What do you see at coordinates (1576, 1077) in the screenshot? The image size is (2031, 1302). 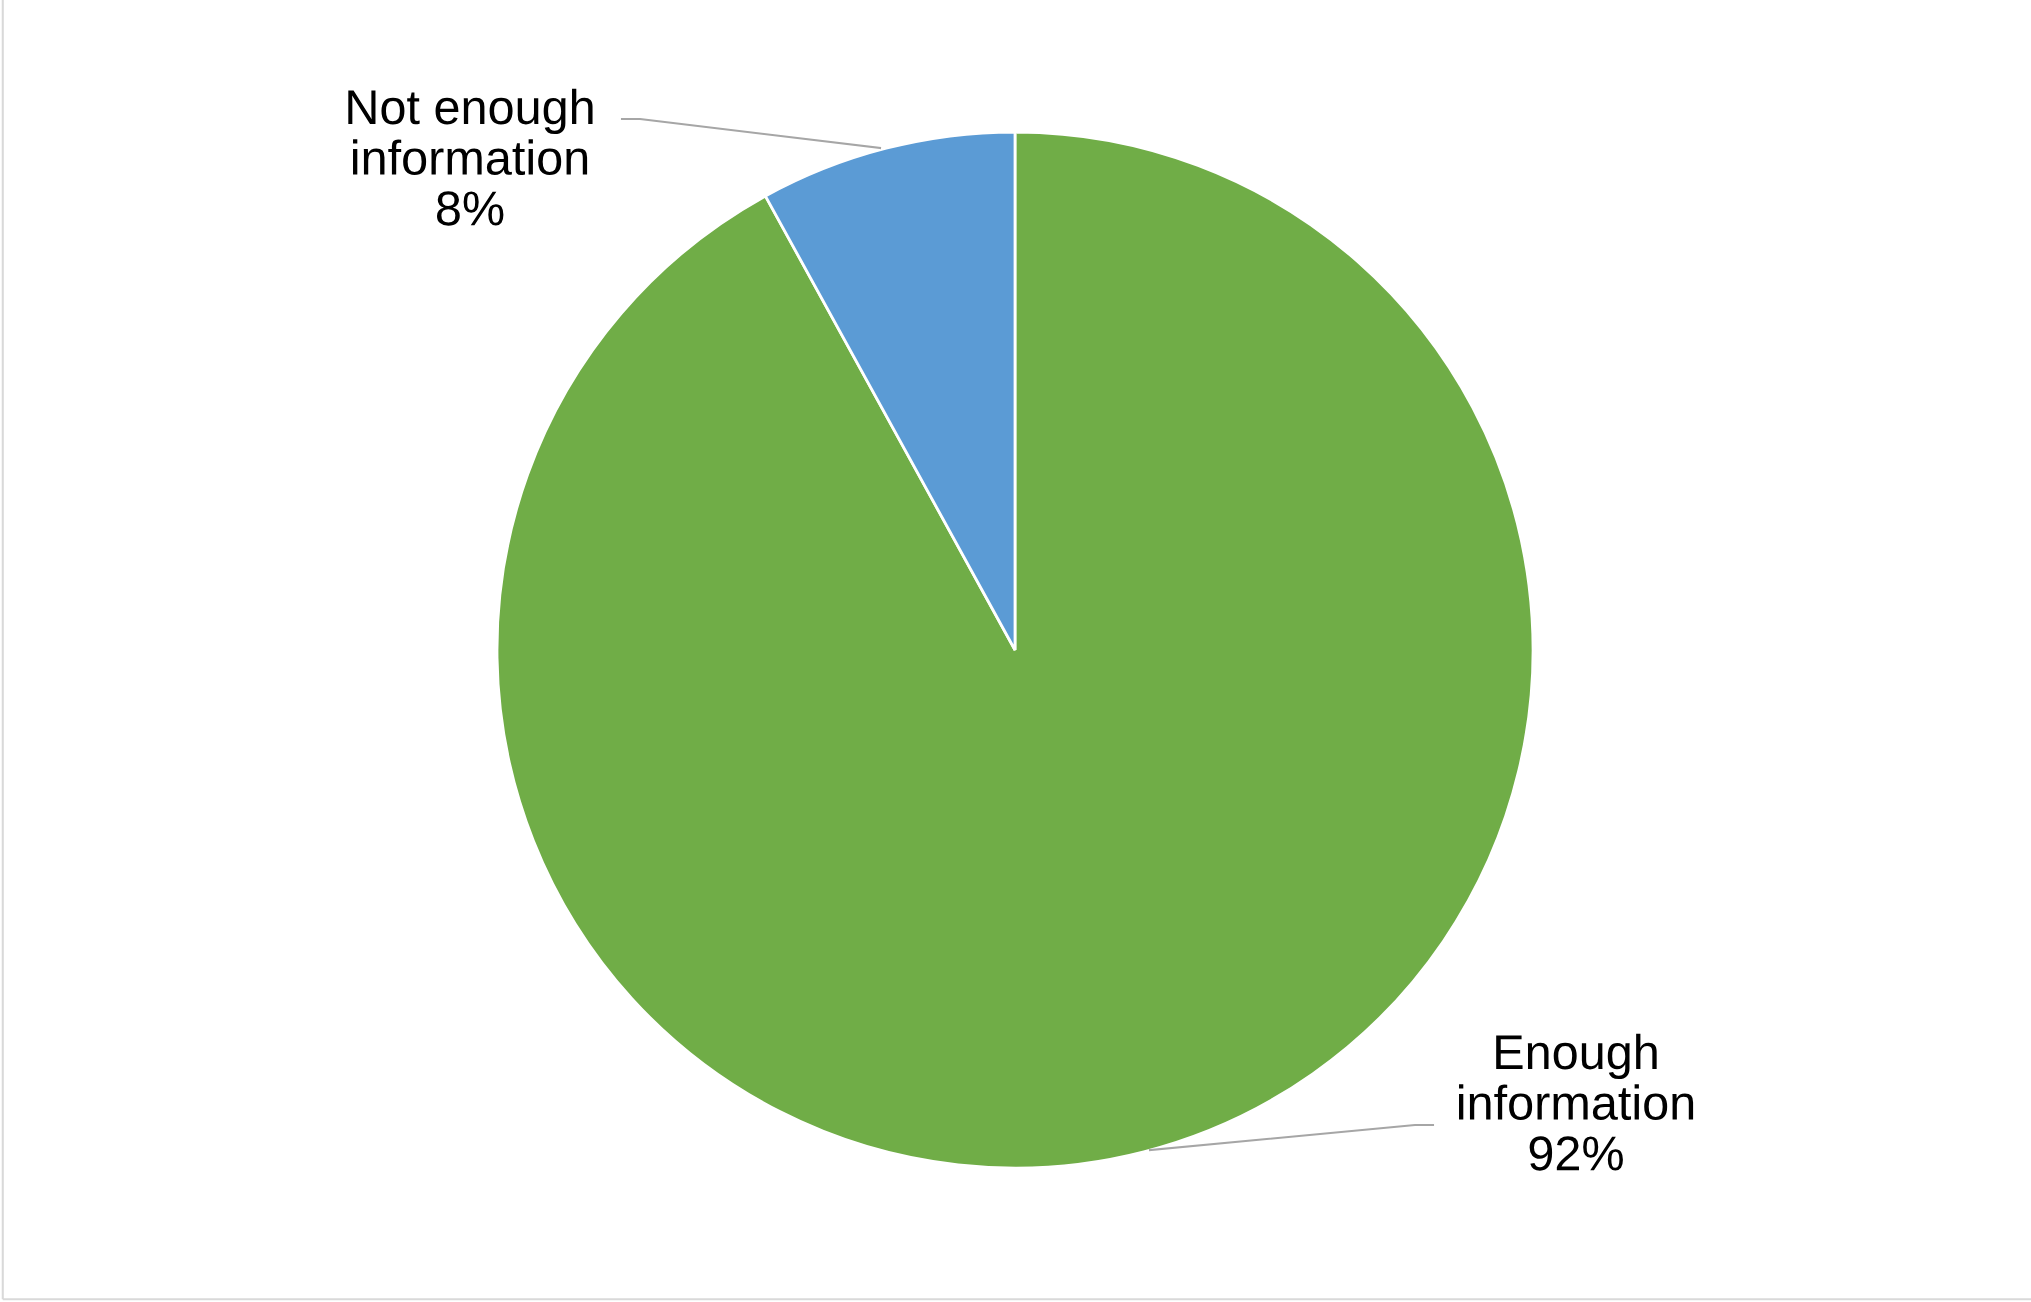 I see `slice-label: Enough information` at bounding box center [1576, 1077].